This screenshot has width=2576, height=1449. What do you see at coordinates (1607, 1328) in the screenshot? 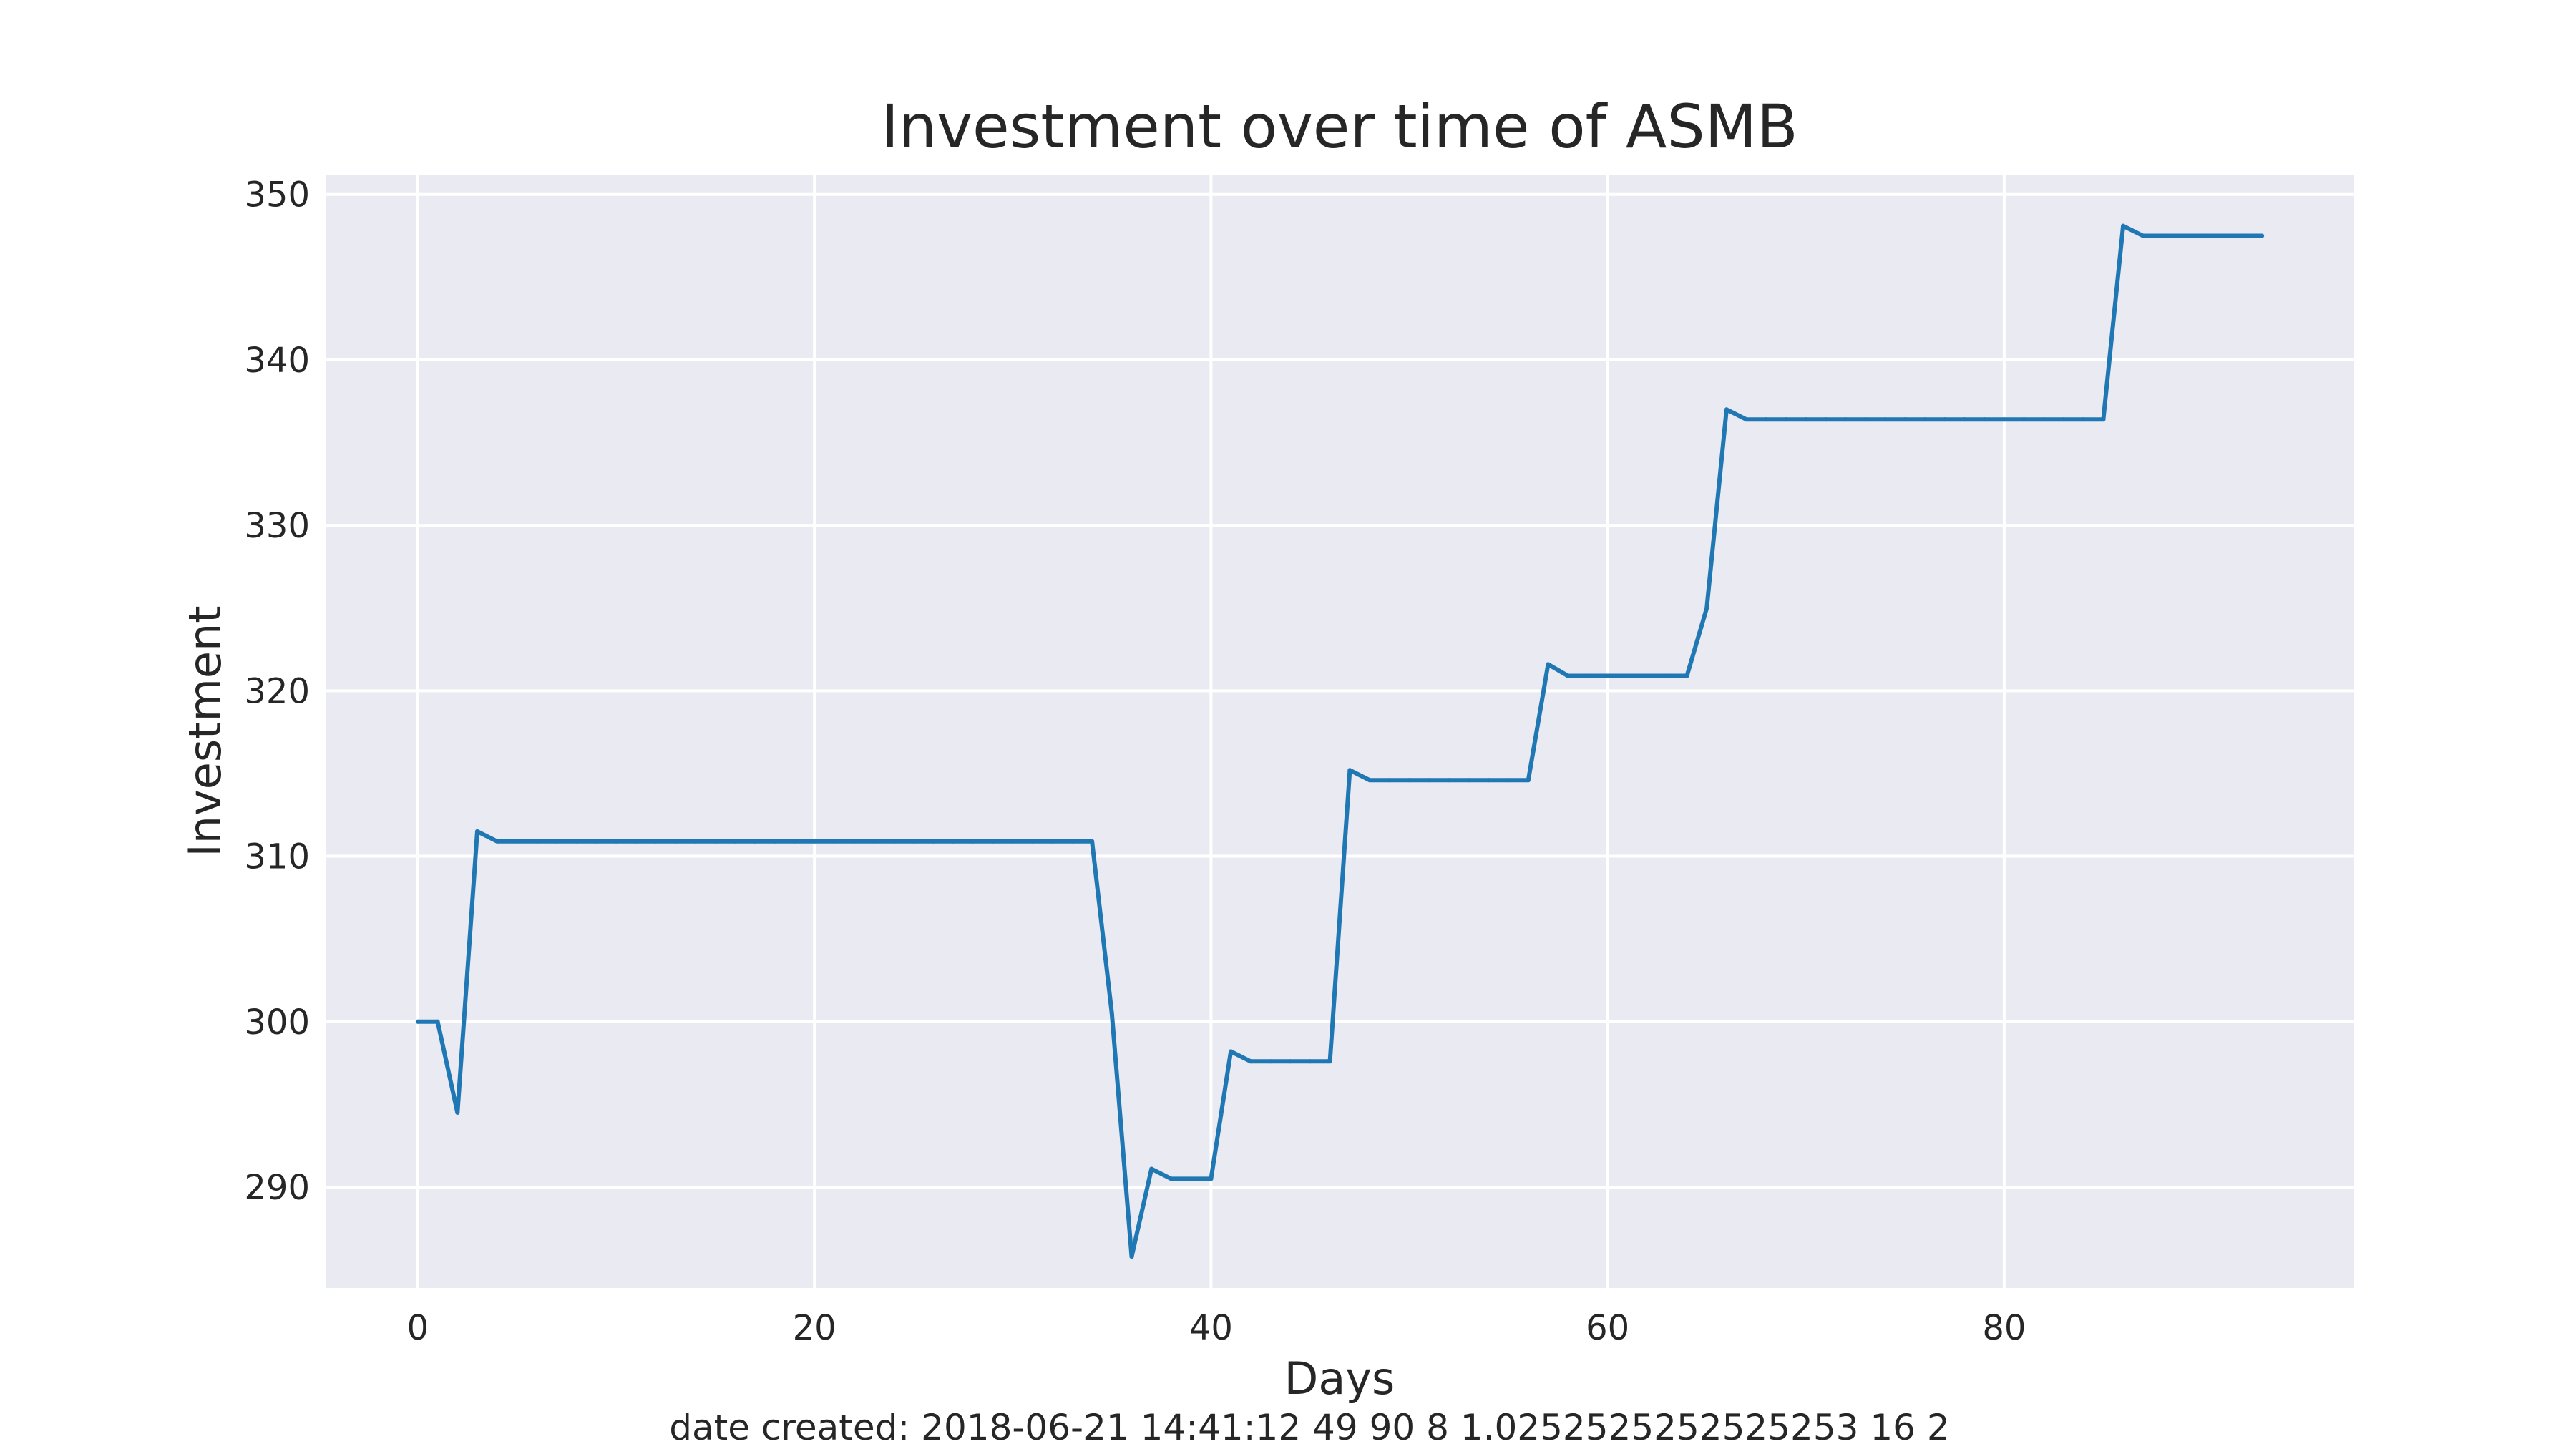
I see `x-tick-label: 60` at bounding box center [1607, 1328].